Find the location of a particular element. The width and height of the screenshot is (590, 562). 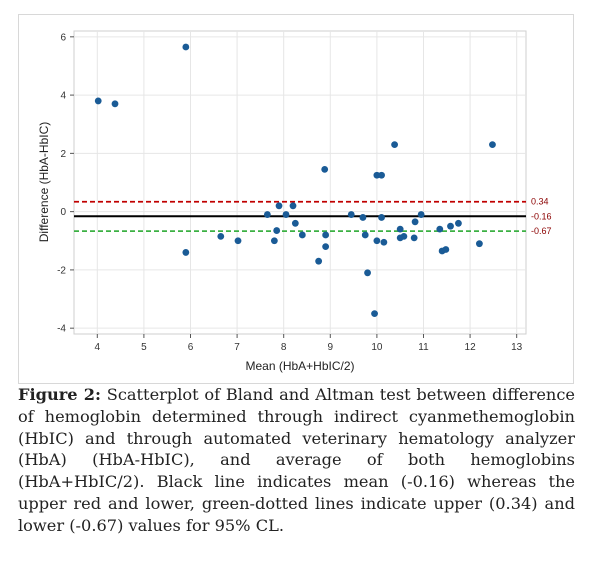

x-axis-label: Mean (HbA+HbIC/2) is located at coordinates (299, 366).